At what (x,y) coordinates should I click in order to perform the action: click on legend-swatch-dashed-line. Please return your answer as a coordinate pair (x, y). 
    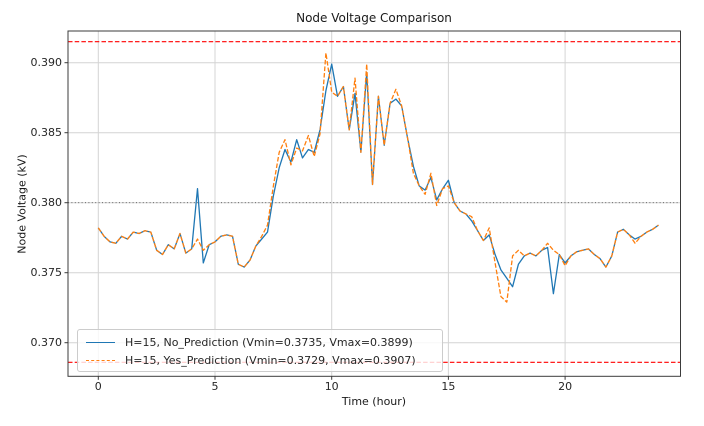
    Looking at the image, I should click on (100, 360).